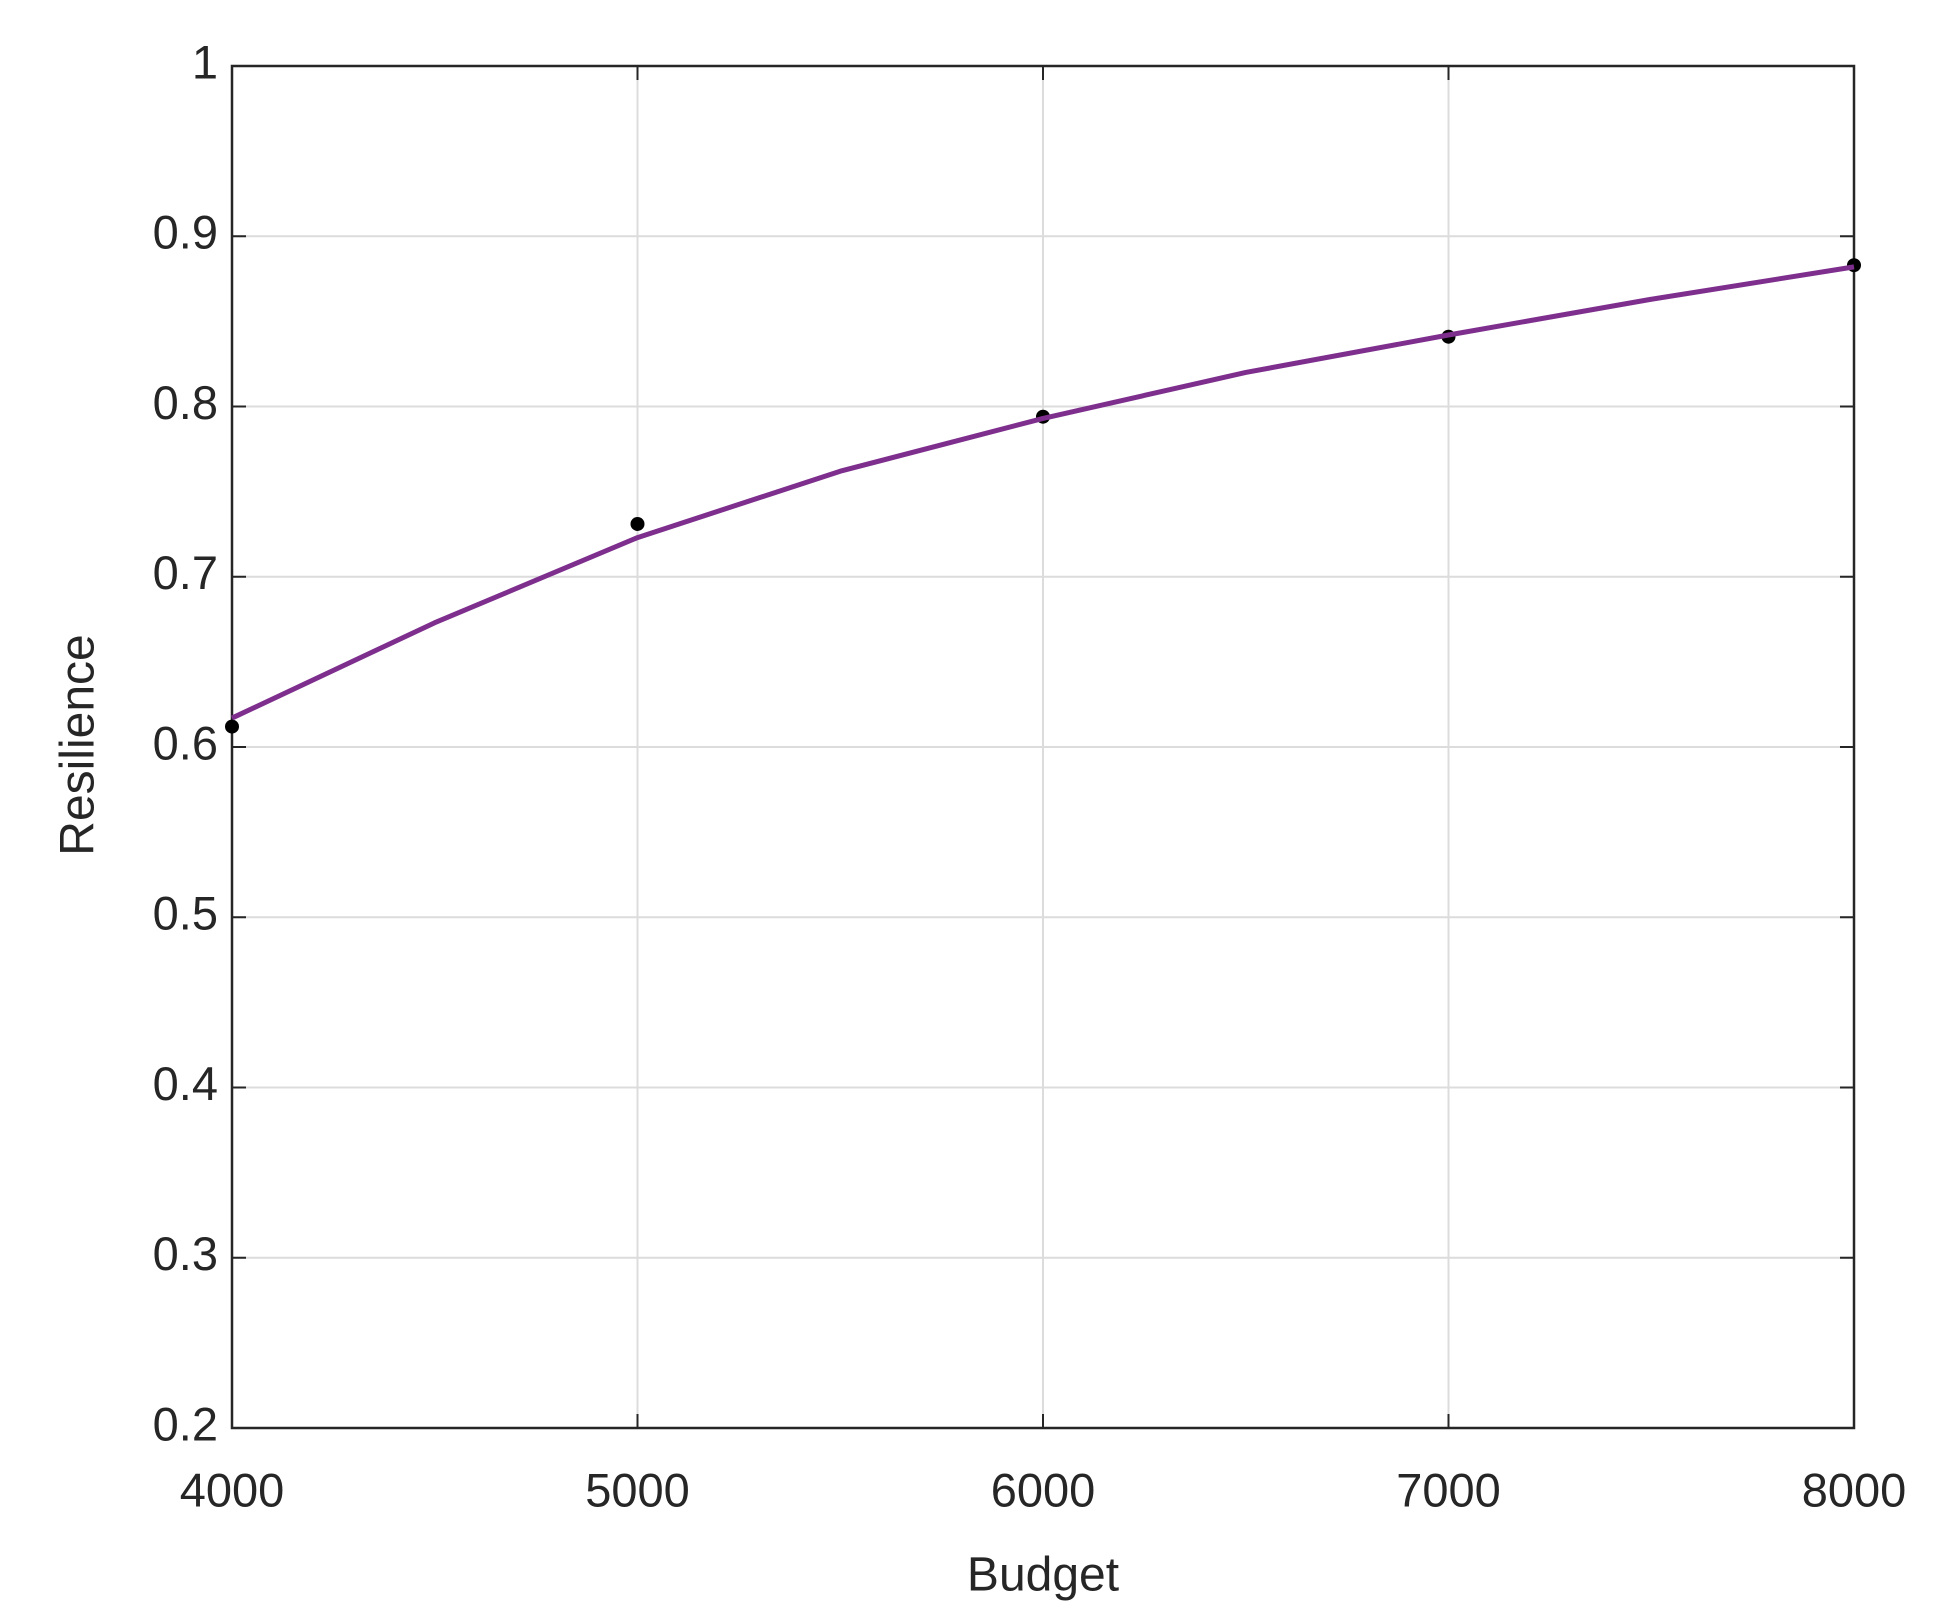 The height and width of the screenshot is (1617, 1936). What do you see at coordinates (185, 1423) in the screenshot?
I see `y-tick-label: 0.2` at bounding box center [185, 1423].